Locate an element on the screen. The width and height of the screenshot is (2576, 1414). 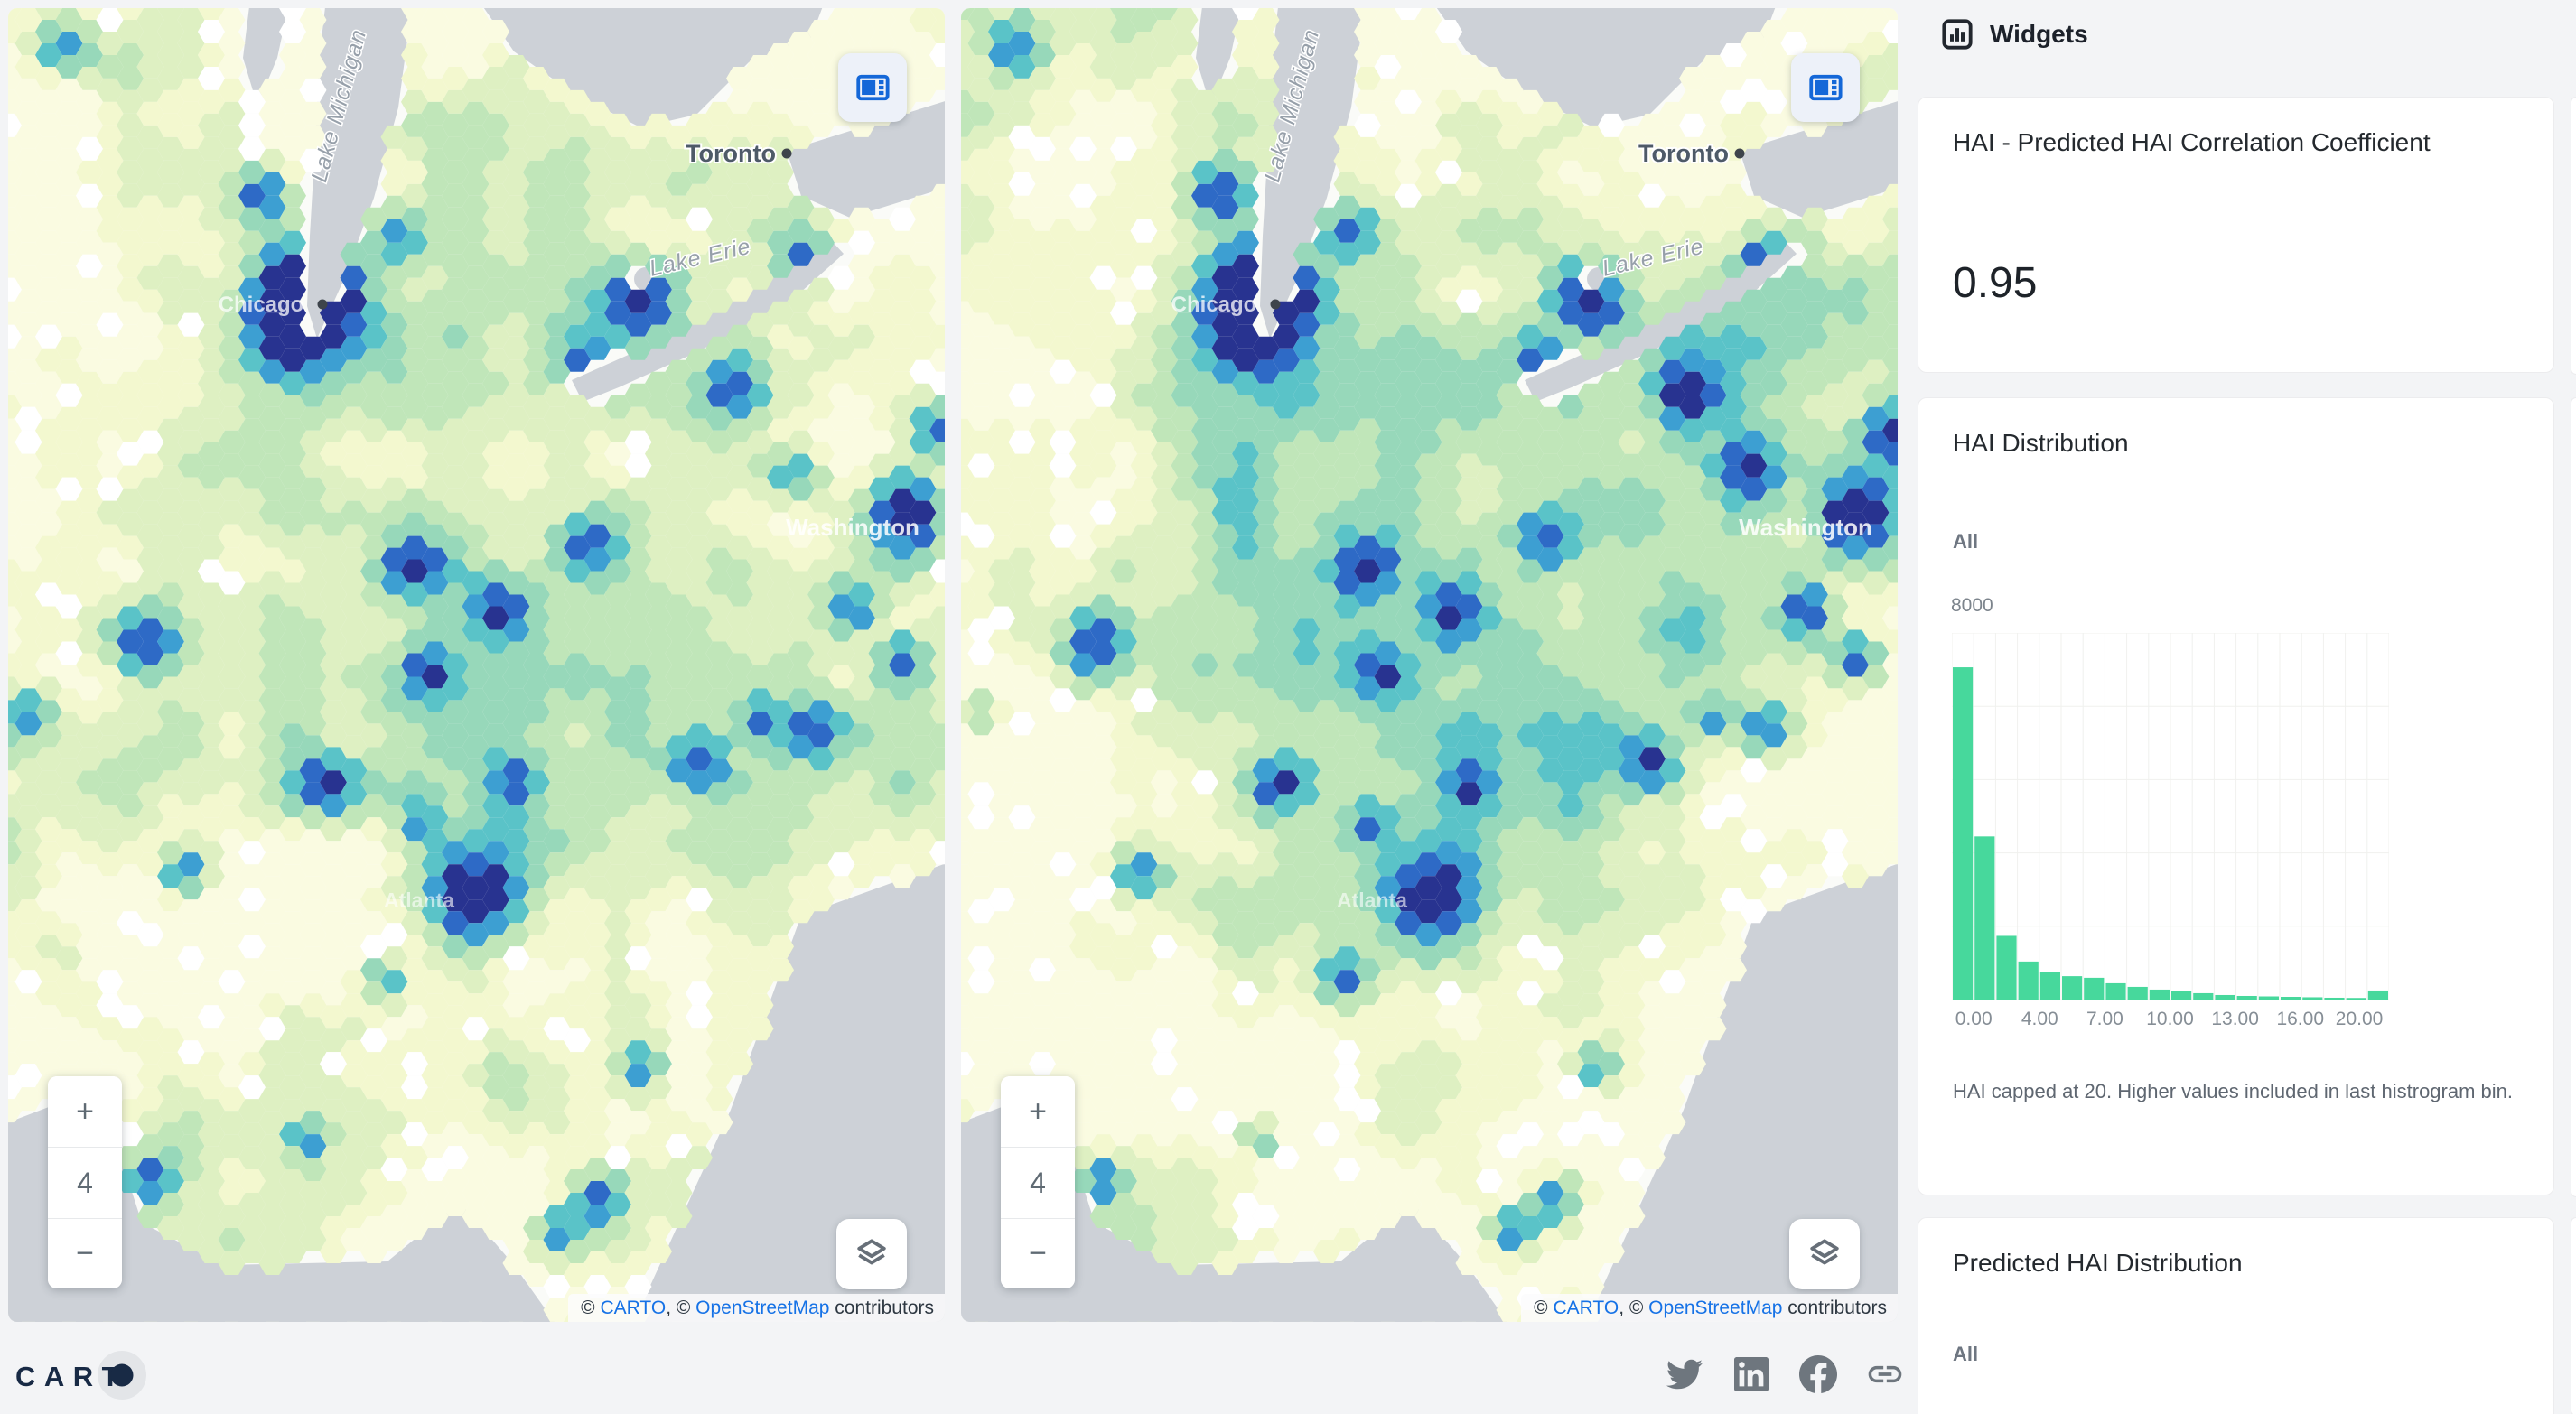
x-tick-label: 20.00 is located at coordinates (2359, 1019).